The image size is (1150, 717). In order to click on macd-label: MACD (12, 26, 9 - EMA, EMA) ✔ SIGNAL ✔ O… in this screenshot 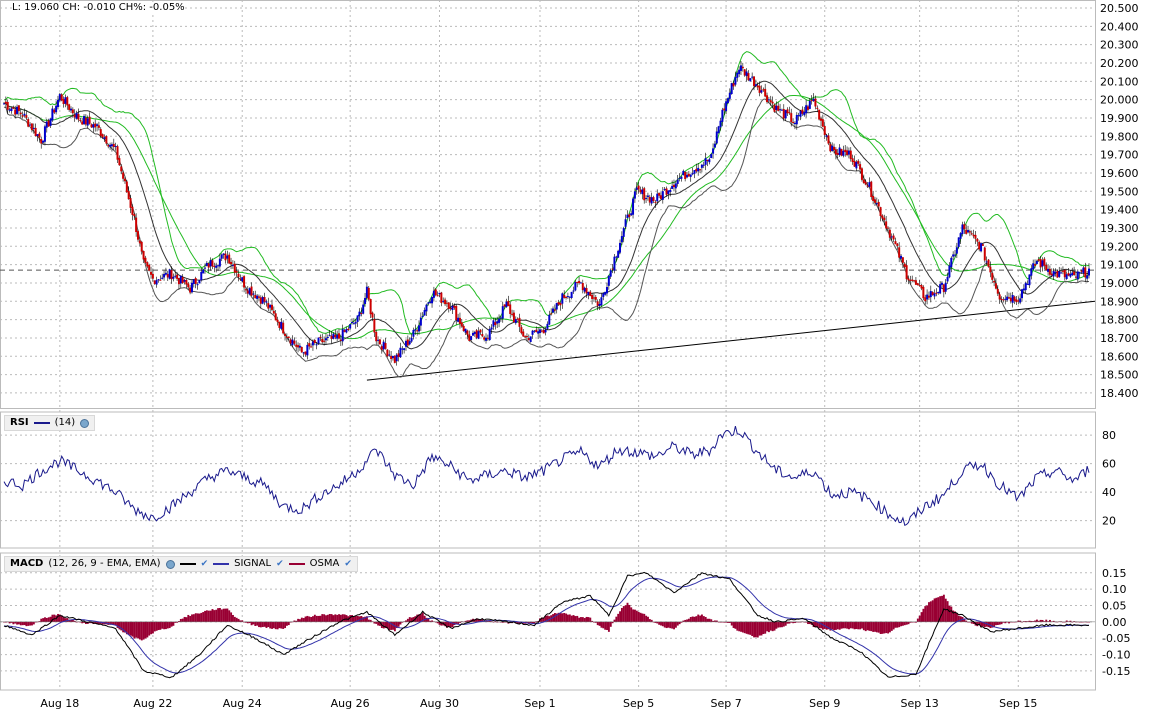, I will do `click(181, 564)`.